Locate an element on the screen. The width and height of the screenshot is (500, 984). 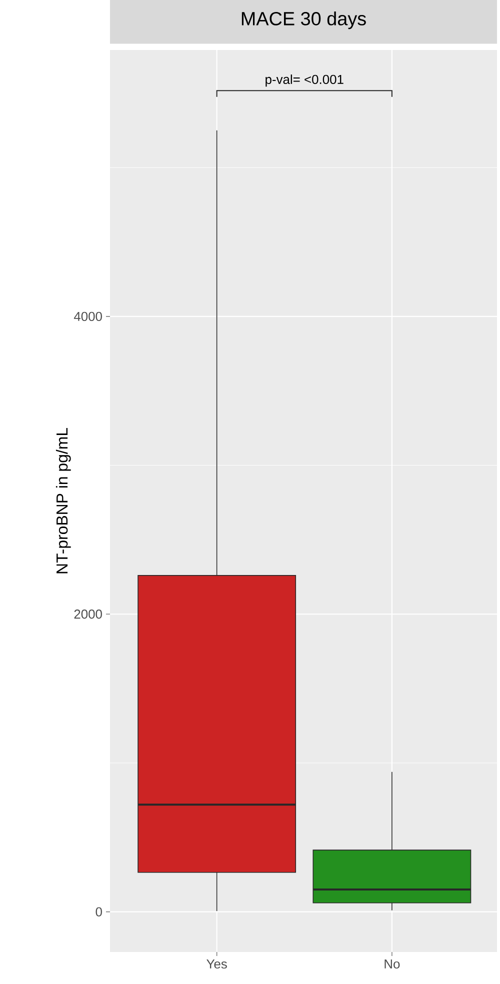
x-tick-label: Yes is located at coordinates (216, 964).